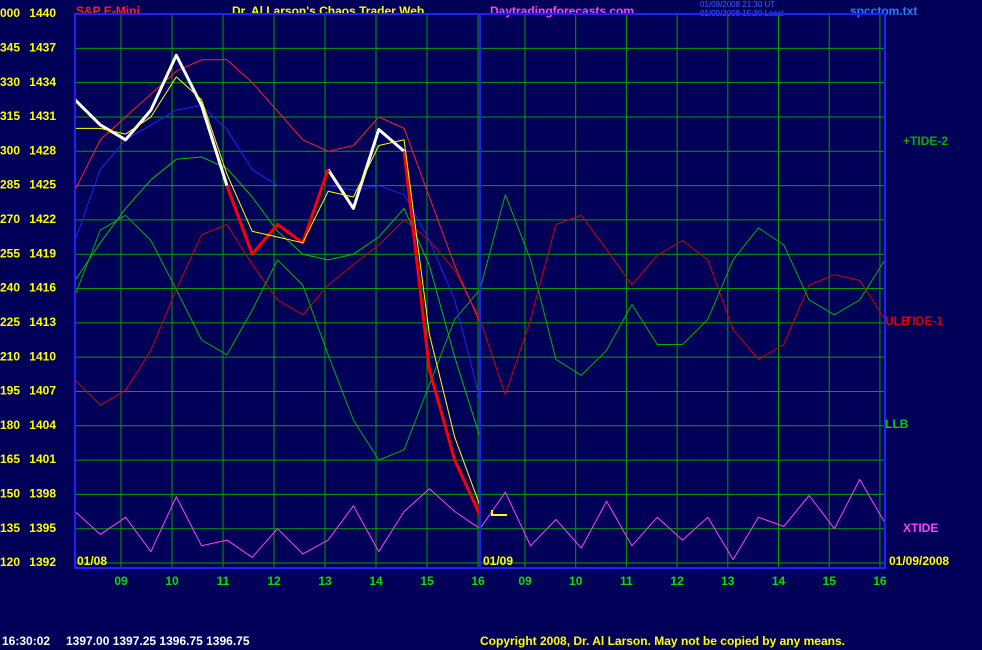  Describe the element at coordinates (897, 424) in the screenshot. I see `curve-label: LLB` at that location.